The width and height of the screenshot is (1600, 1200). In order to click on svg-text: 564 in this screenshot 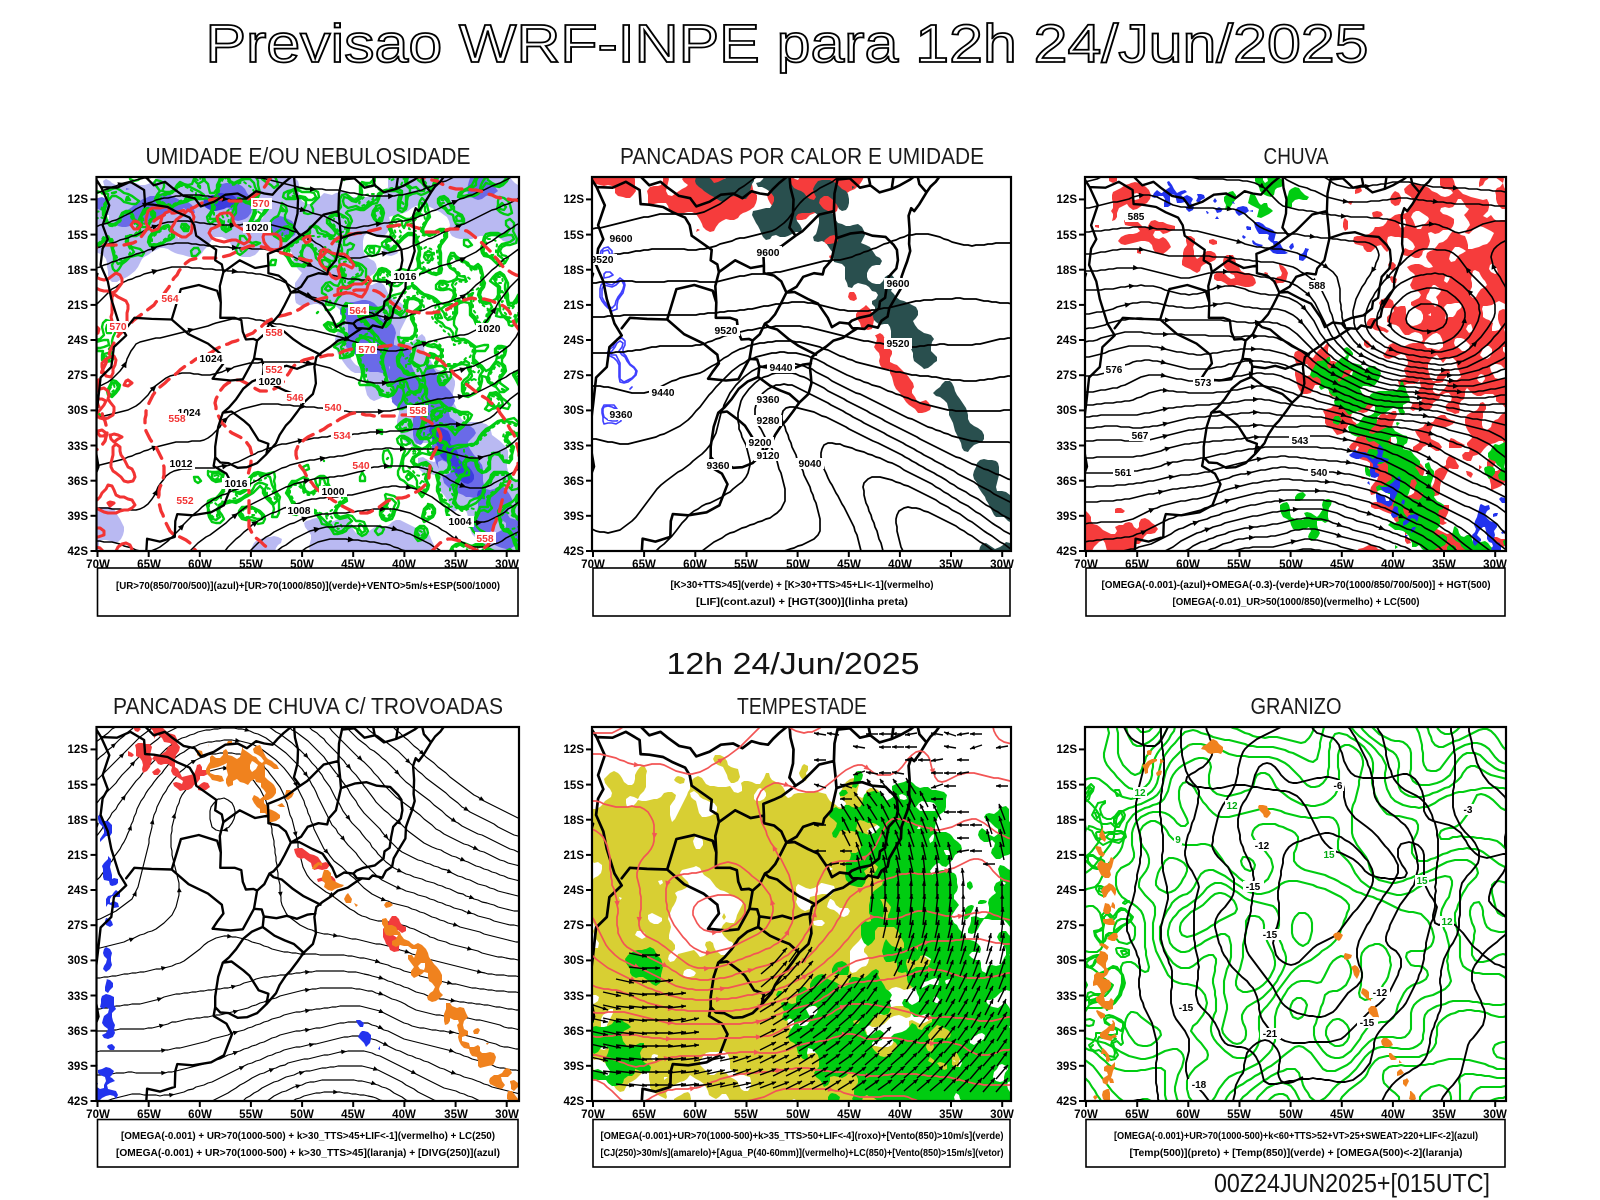, I will do `click(357, 311)`.